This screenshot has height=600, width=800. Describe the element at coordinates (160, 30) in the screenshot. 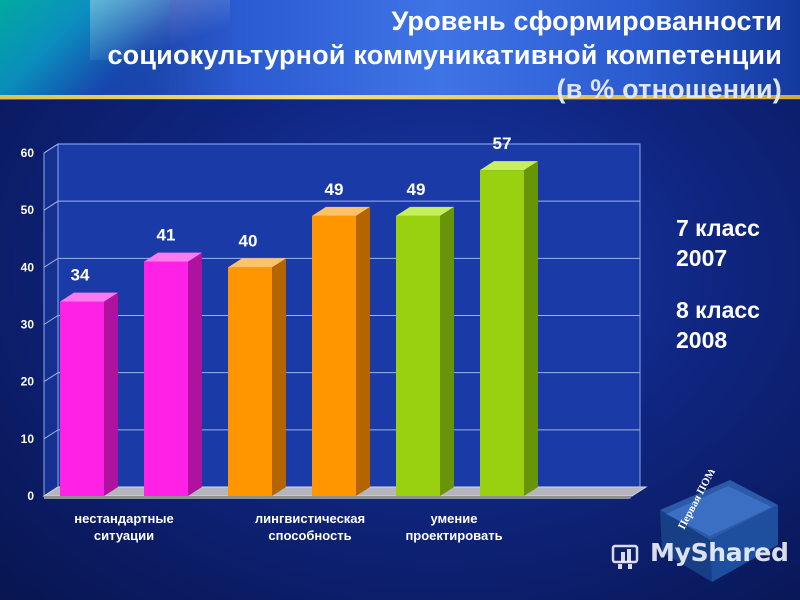

I see `banner-highlight` at that location.